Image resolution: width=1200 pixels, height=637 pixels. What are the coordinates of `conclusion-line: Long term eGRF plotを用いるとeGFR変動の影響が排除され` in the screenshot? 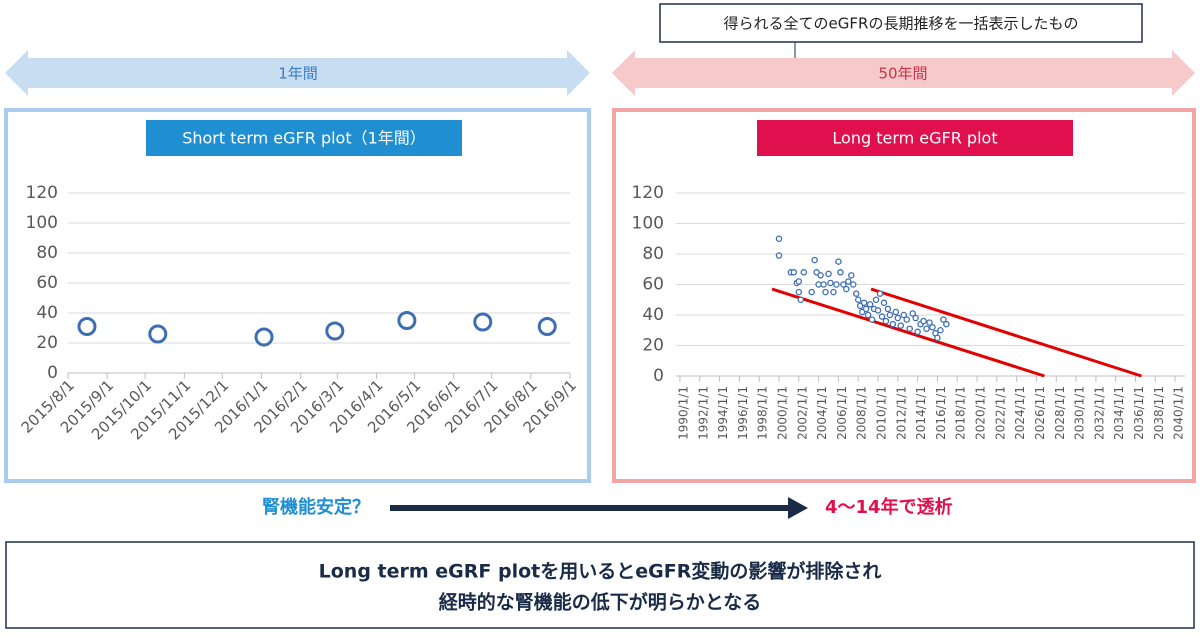 It's located at (600, 571).